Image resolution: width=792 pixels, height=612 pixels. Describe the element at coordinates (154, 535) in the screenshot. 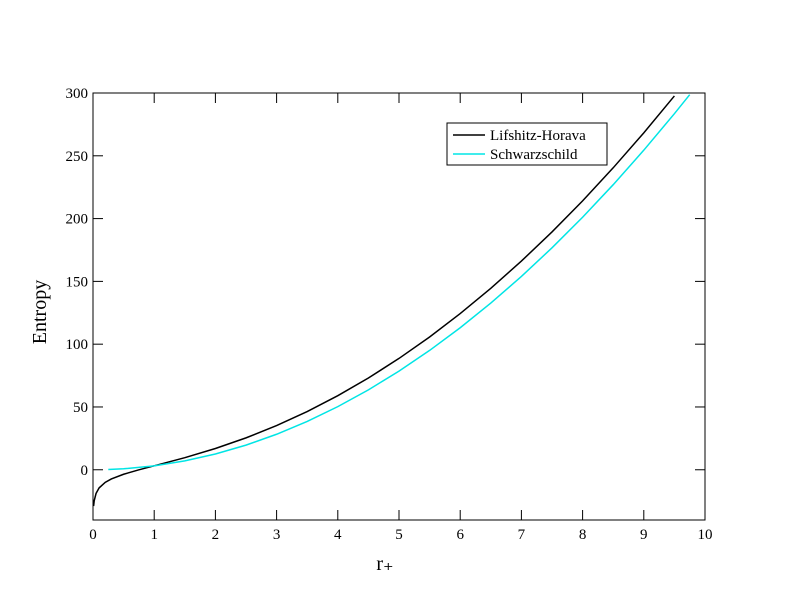

I see `x-tick-label: 1` at that location.